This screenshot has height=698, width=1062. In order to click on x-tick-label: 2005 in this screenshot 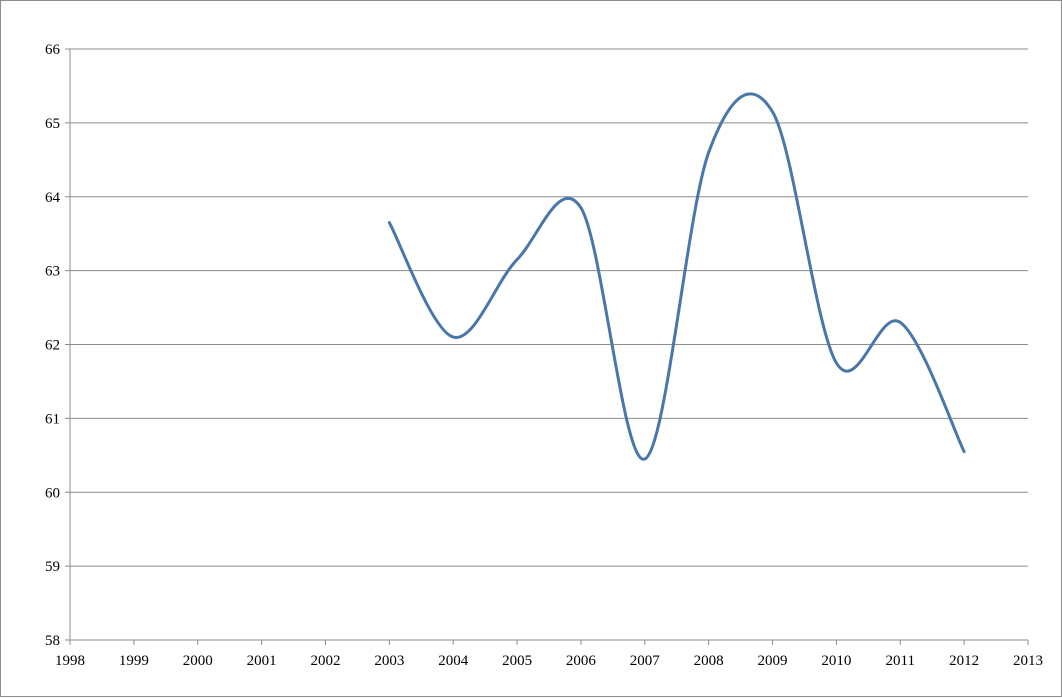, I will do `click(517, 661)`.